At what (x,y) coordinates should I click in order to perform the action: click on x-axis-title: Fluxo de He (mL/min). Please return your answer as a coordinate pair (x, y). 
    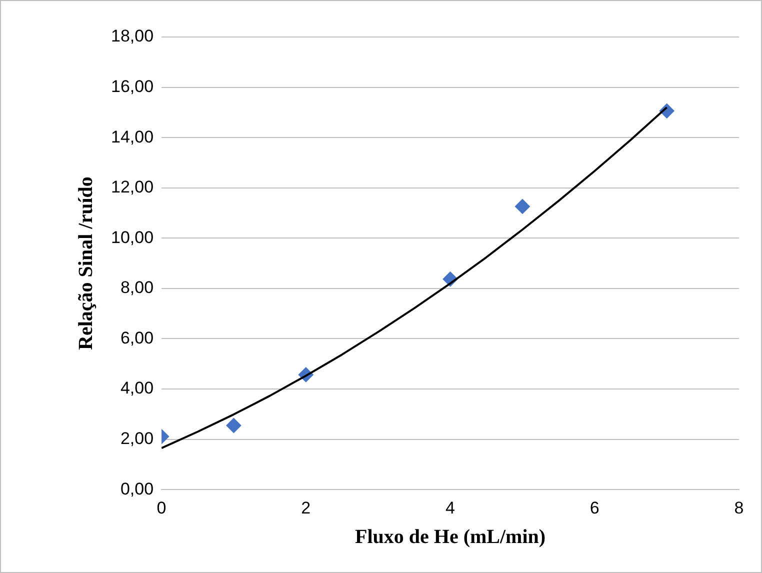
    Looking at the image, I should click on (450, 537).